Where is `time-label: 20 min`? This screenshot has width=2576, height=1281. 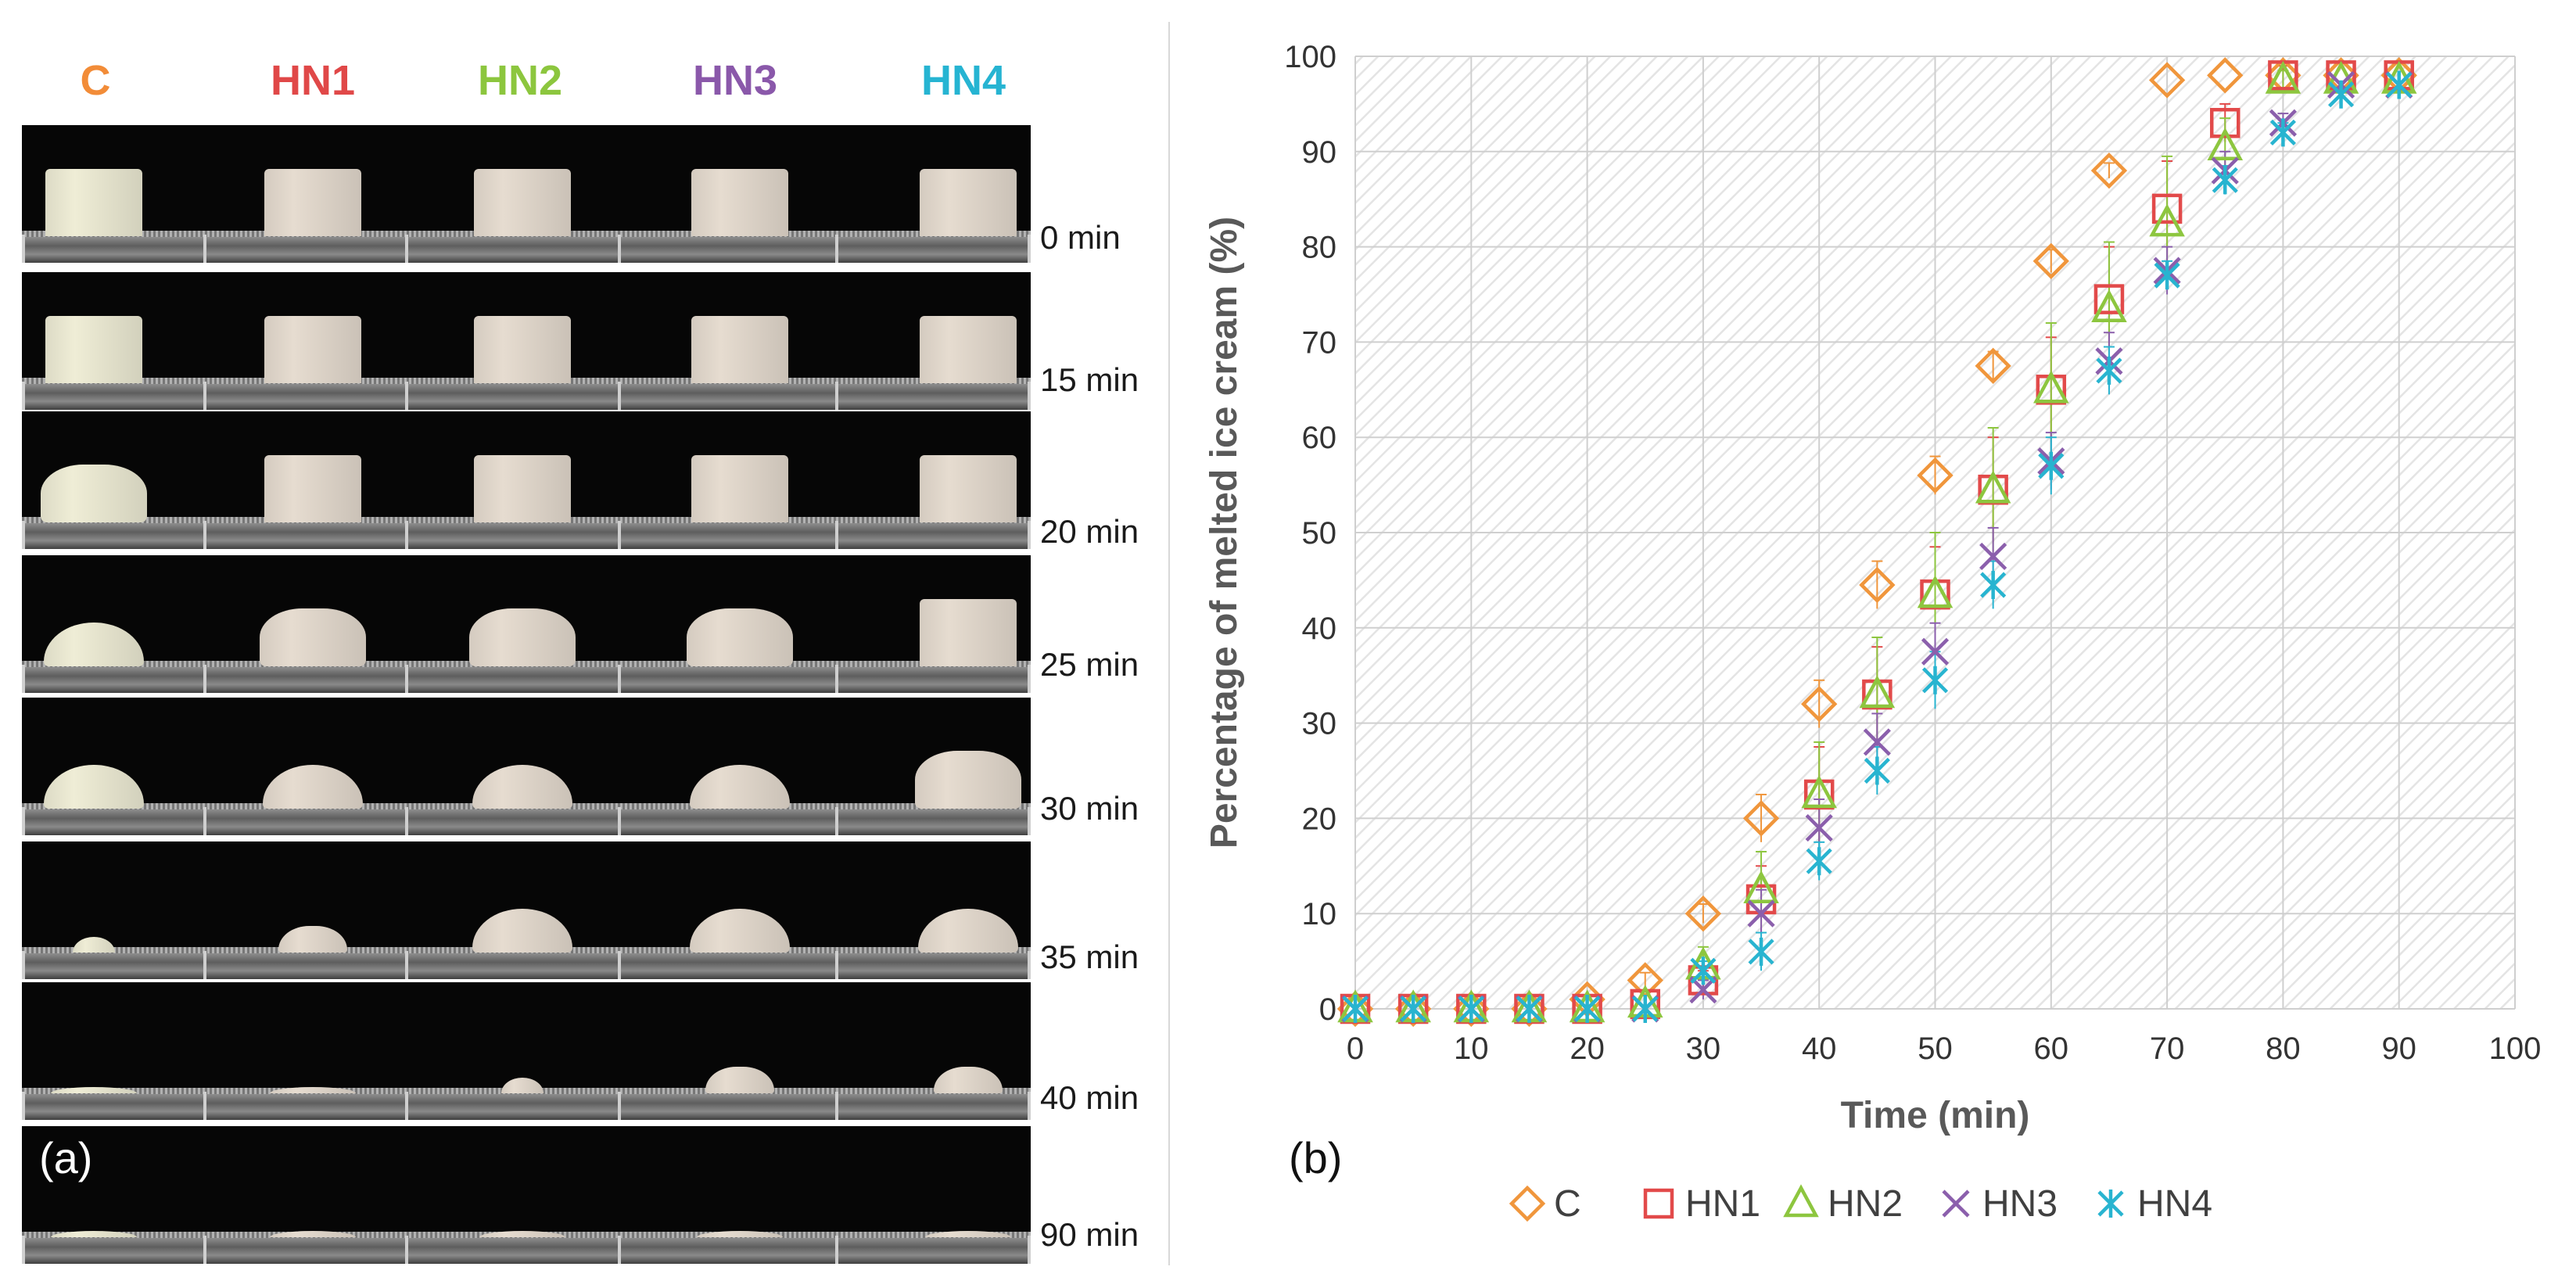
time-label: 20 min is located at coordinates (1089, 531).